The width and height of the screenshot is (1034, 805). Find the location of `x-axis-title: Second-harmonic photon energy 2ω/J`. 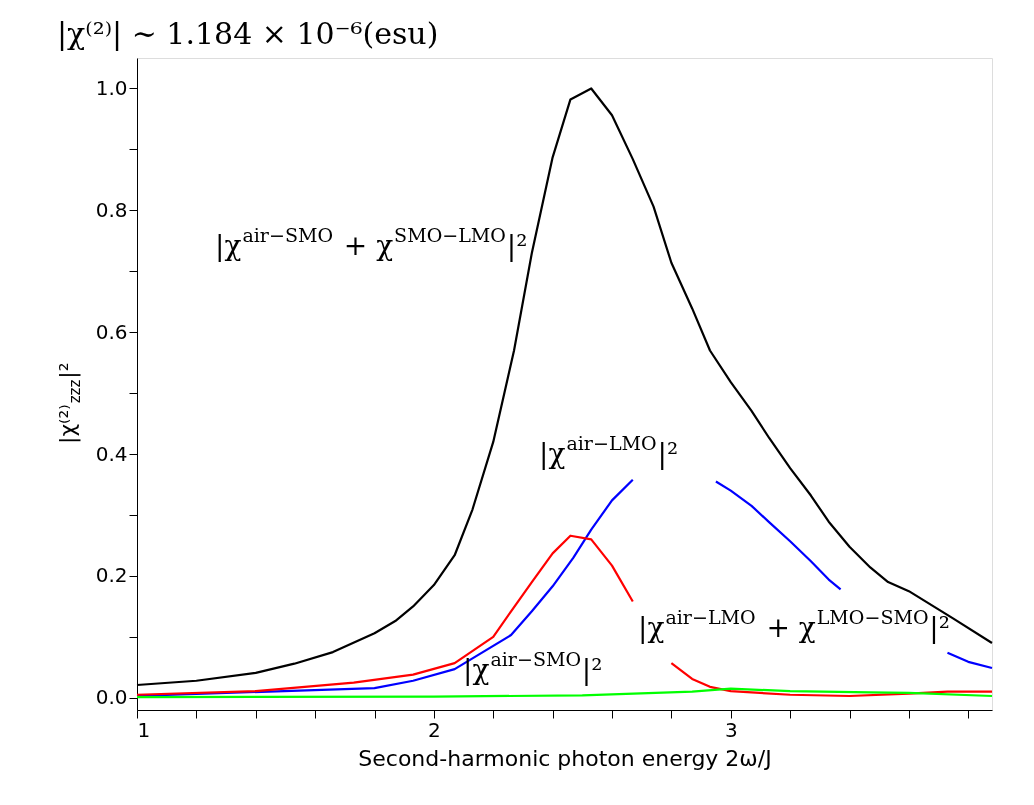

x-axis-title: Second-harmonic photon energy 2ω/J is located at coordinates (565, 758).